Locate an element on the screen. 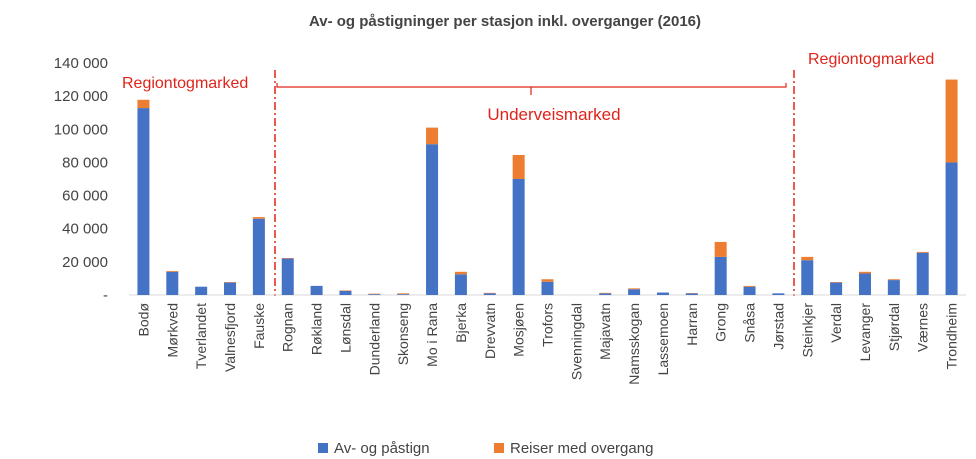 The image size is (976, 459). x-tick-label: Røkland is located at coordinates (317, 329).